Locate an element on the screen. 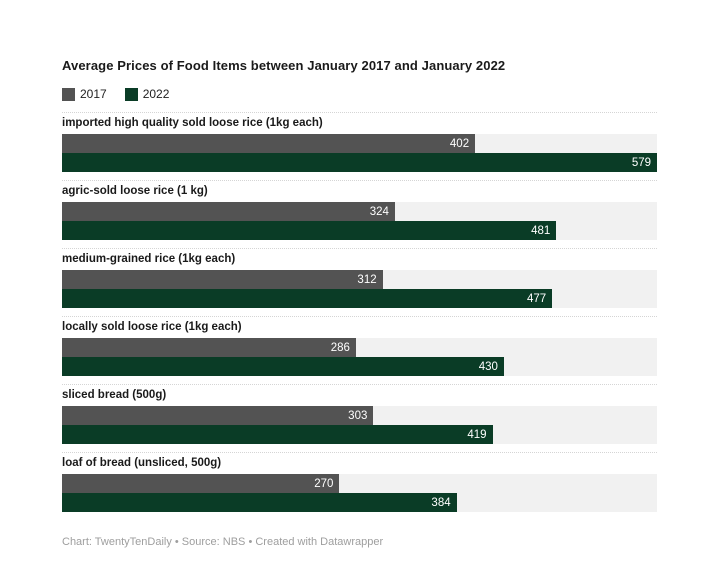 The image size is (720, 574). chart-row: loaf of bread (unsliced, 500g) 270 384 is located at coordinates (359, 486).